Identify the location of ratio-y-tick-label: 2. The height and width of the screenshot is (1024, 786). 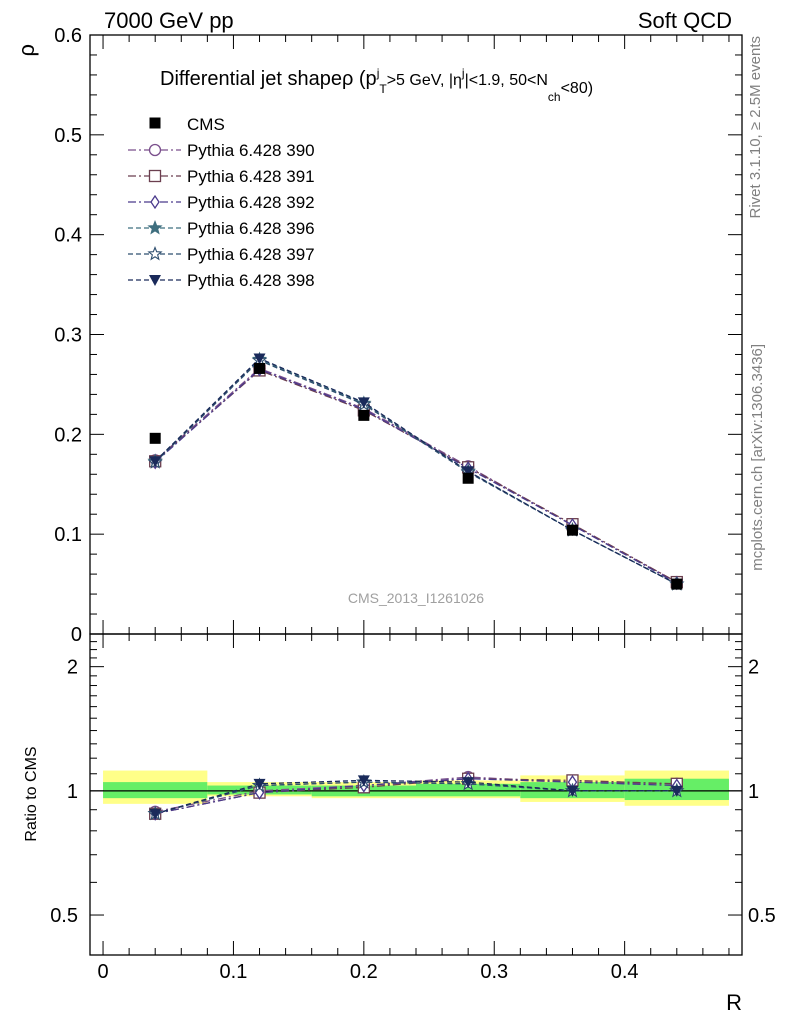
(72, 668).